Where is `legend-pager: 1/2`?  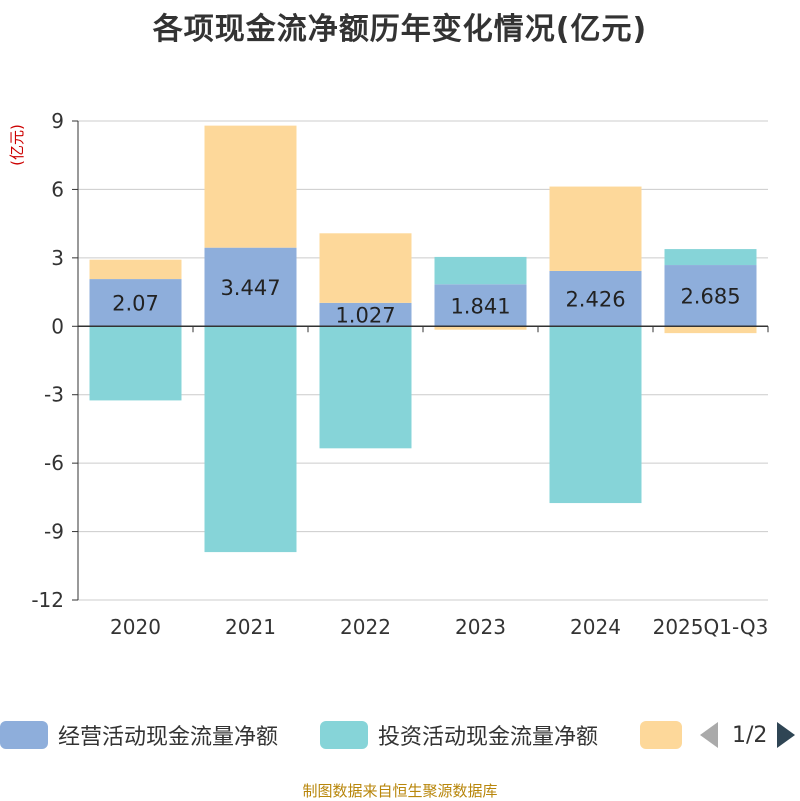 legend-pager: 1/2 is located at coordinates (748, 735).